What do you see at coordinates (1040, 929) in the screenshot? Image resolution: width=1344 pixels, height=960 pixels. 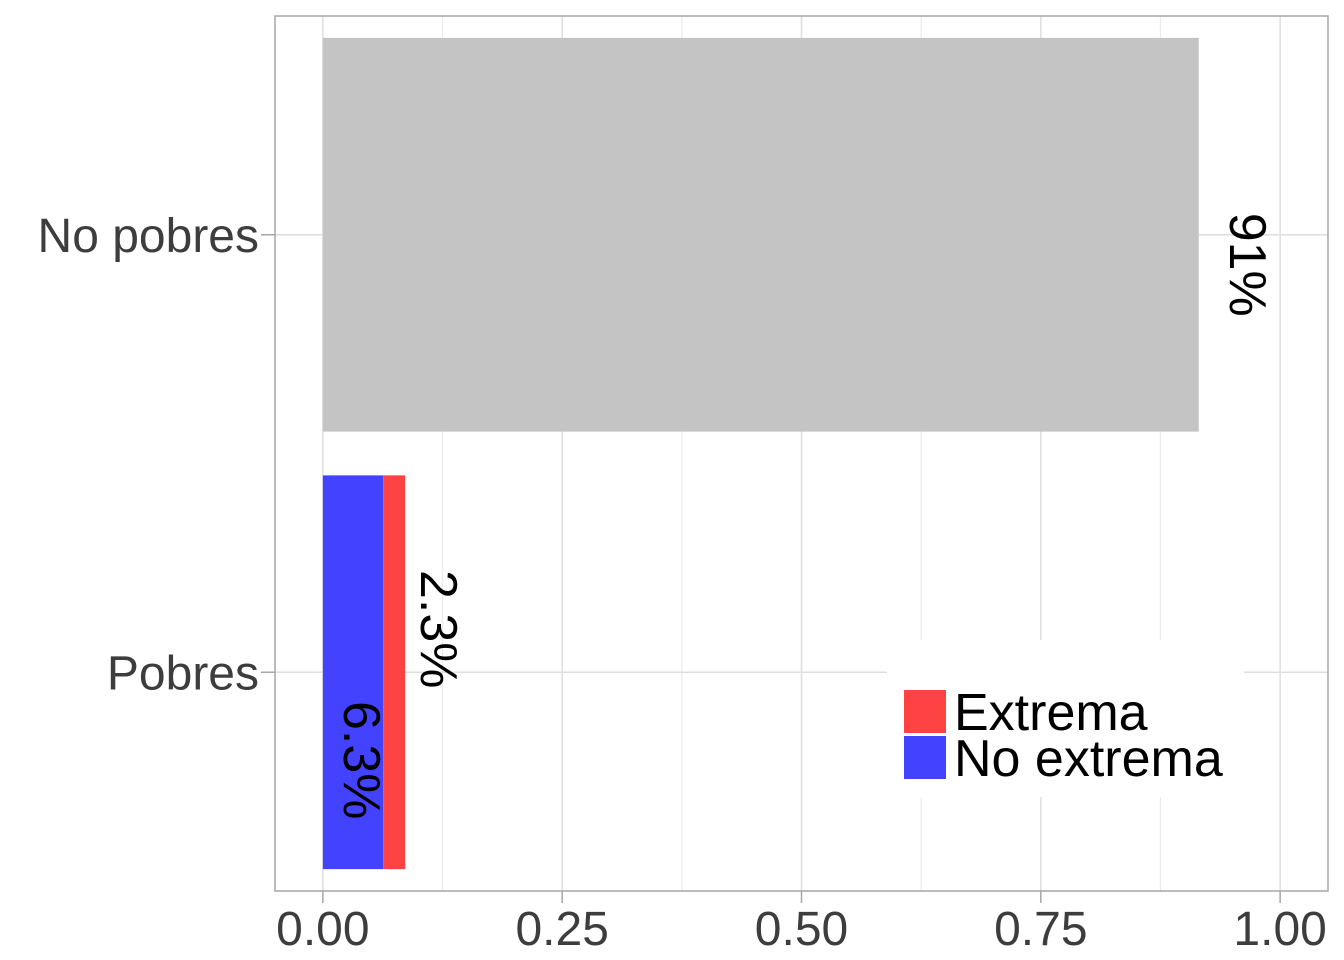 I see `x-tick-label: 0.75` at bounding box center [1040, 929].